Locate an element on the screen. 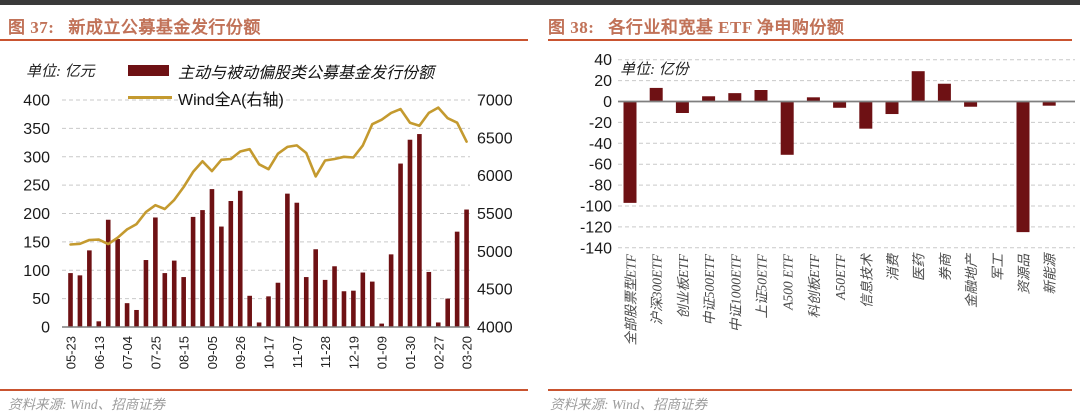 The width and height of the screenshot is (1080, 414). svg-text: 05-23 is located at coordinates (71, 352).